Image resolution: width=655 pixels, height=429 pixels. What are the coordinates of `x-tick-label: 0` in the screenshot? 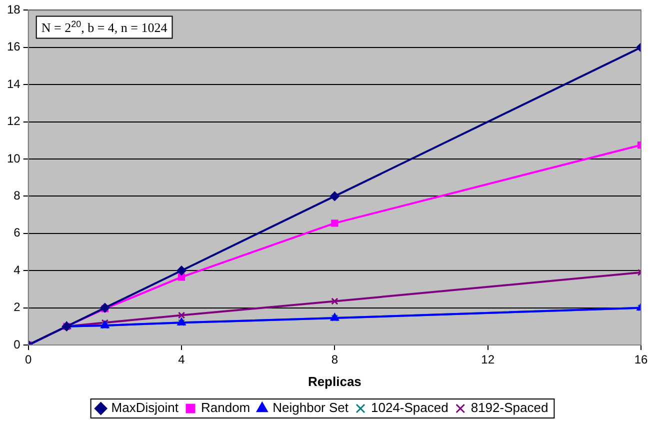 It's located at (28, 359).